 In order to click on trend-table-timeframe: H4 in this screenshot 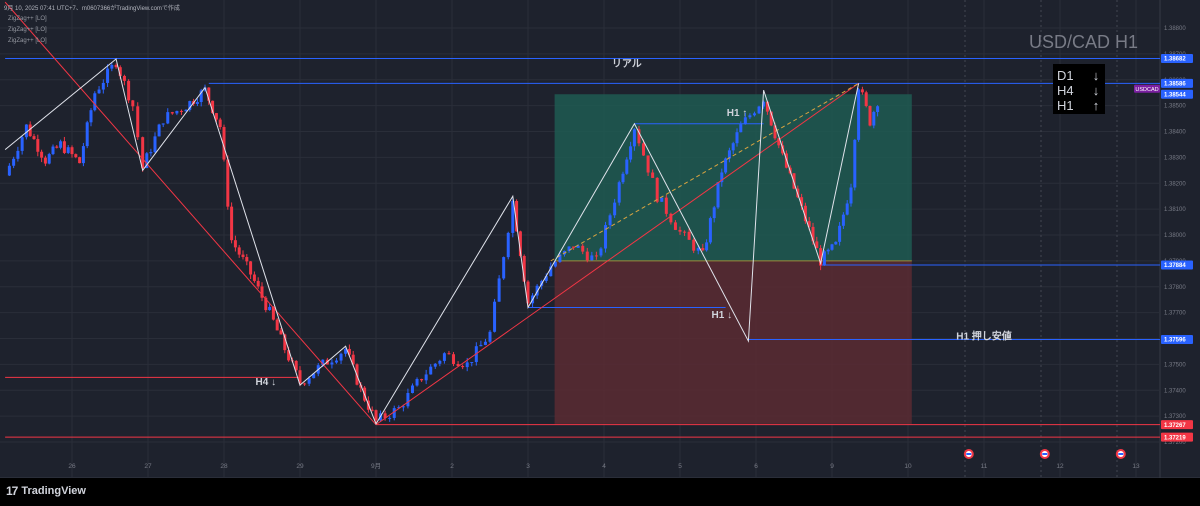, I will do `click(1065, 90)`.